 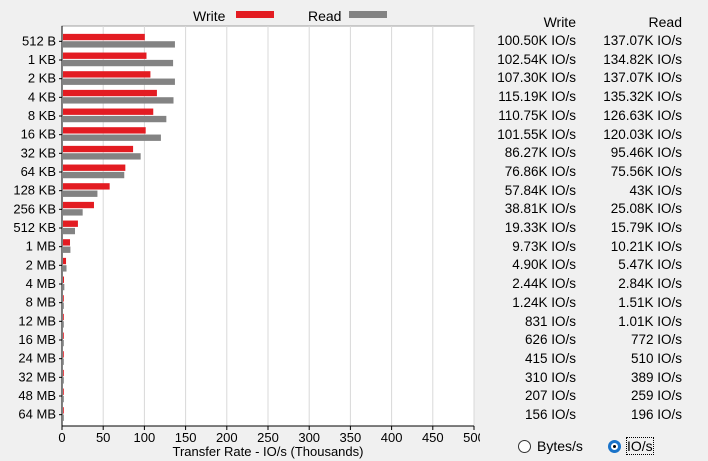 What do you see at coordinates (655, 190) in the screenshot?
I see `read-rate-cell: 43K IO/s` at bounding box center [655, 190].